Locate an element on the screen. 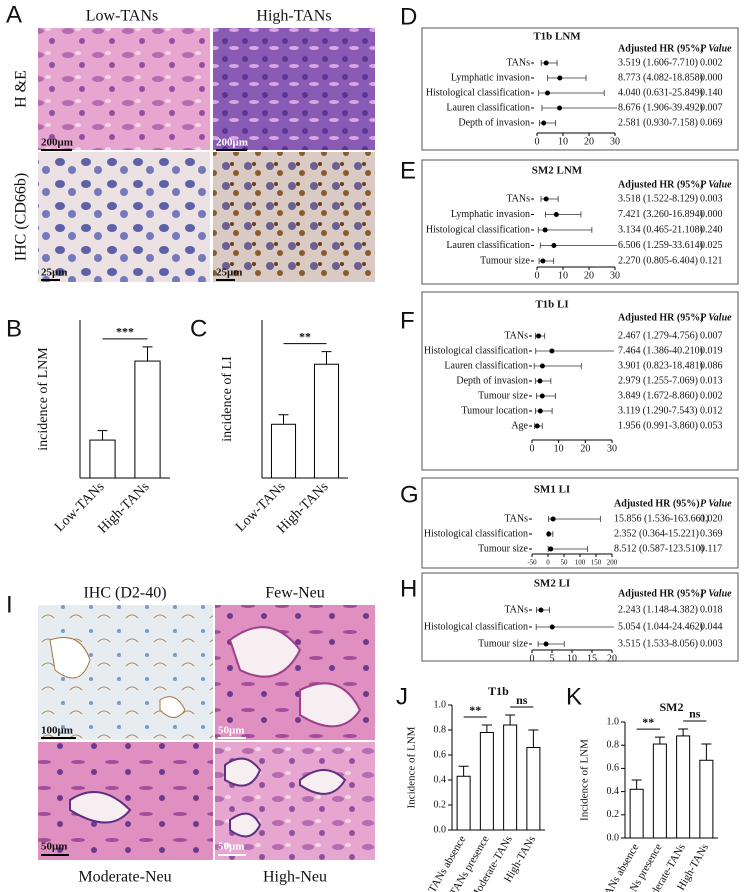 This screenshot has height=892, width=746. hr-label: 3.901 (0.823-18.481) is located at coordinates (660, 365).